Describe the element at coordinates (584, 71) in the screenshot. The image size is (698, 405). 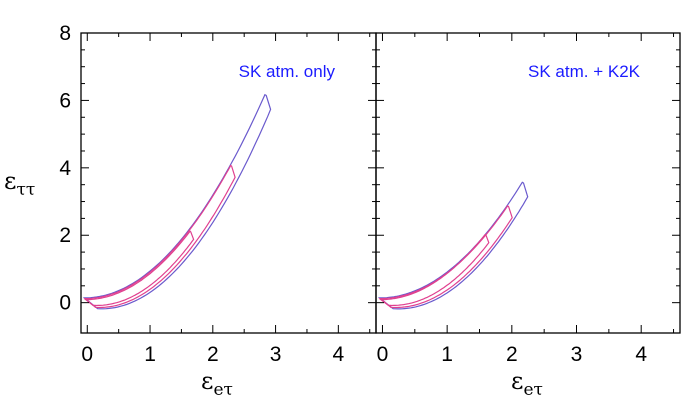
I see `panel-label: SK atm. + K2K` at that location.